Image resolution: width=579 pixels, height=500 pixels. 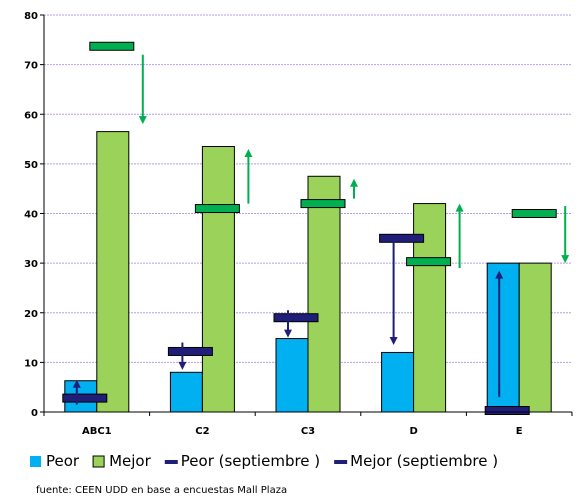 I want to click on legend-label: Peor, so click(x=63, y=461).